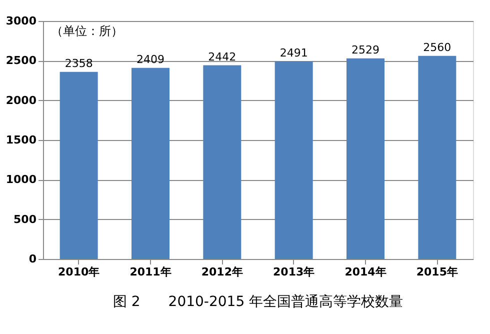  Describe the element at coordinates (25, 219) in the screenshot. I see `y-tick-label: 500` at that location.